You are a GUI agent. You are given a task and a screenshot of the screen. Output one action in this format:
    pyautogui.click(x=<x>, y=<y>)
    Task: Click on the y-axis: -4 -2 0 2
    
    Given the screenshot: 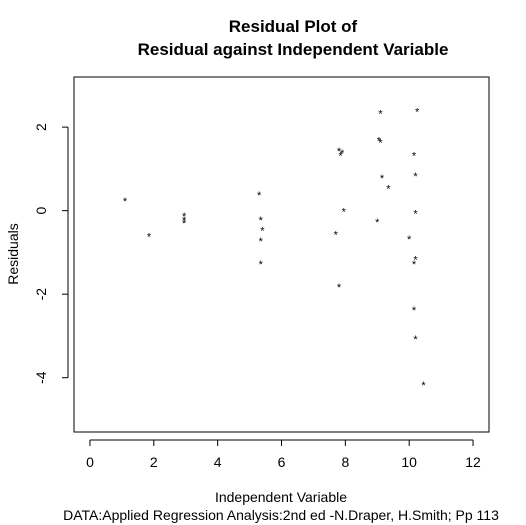 What is the action you would take?
    pyautogui.click(x=51, y=253)
    